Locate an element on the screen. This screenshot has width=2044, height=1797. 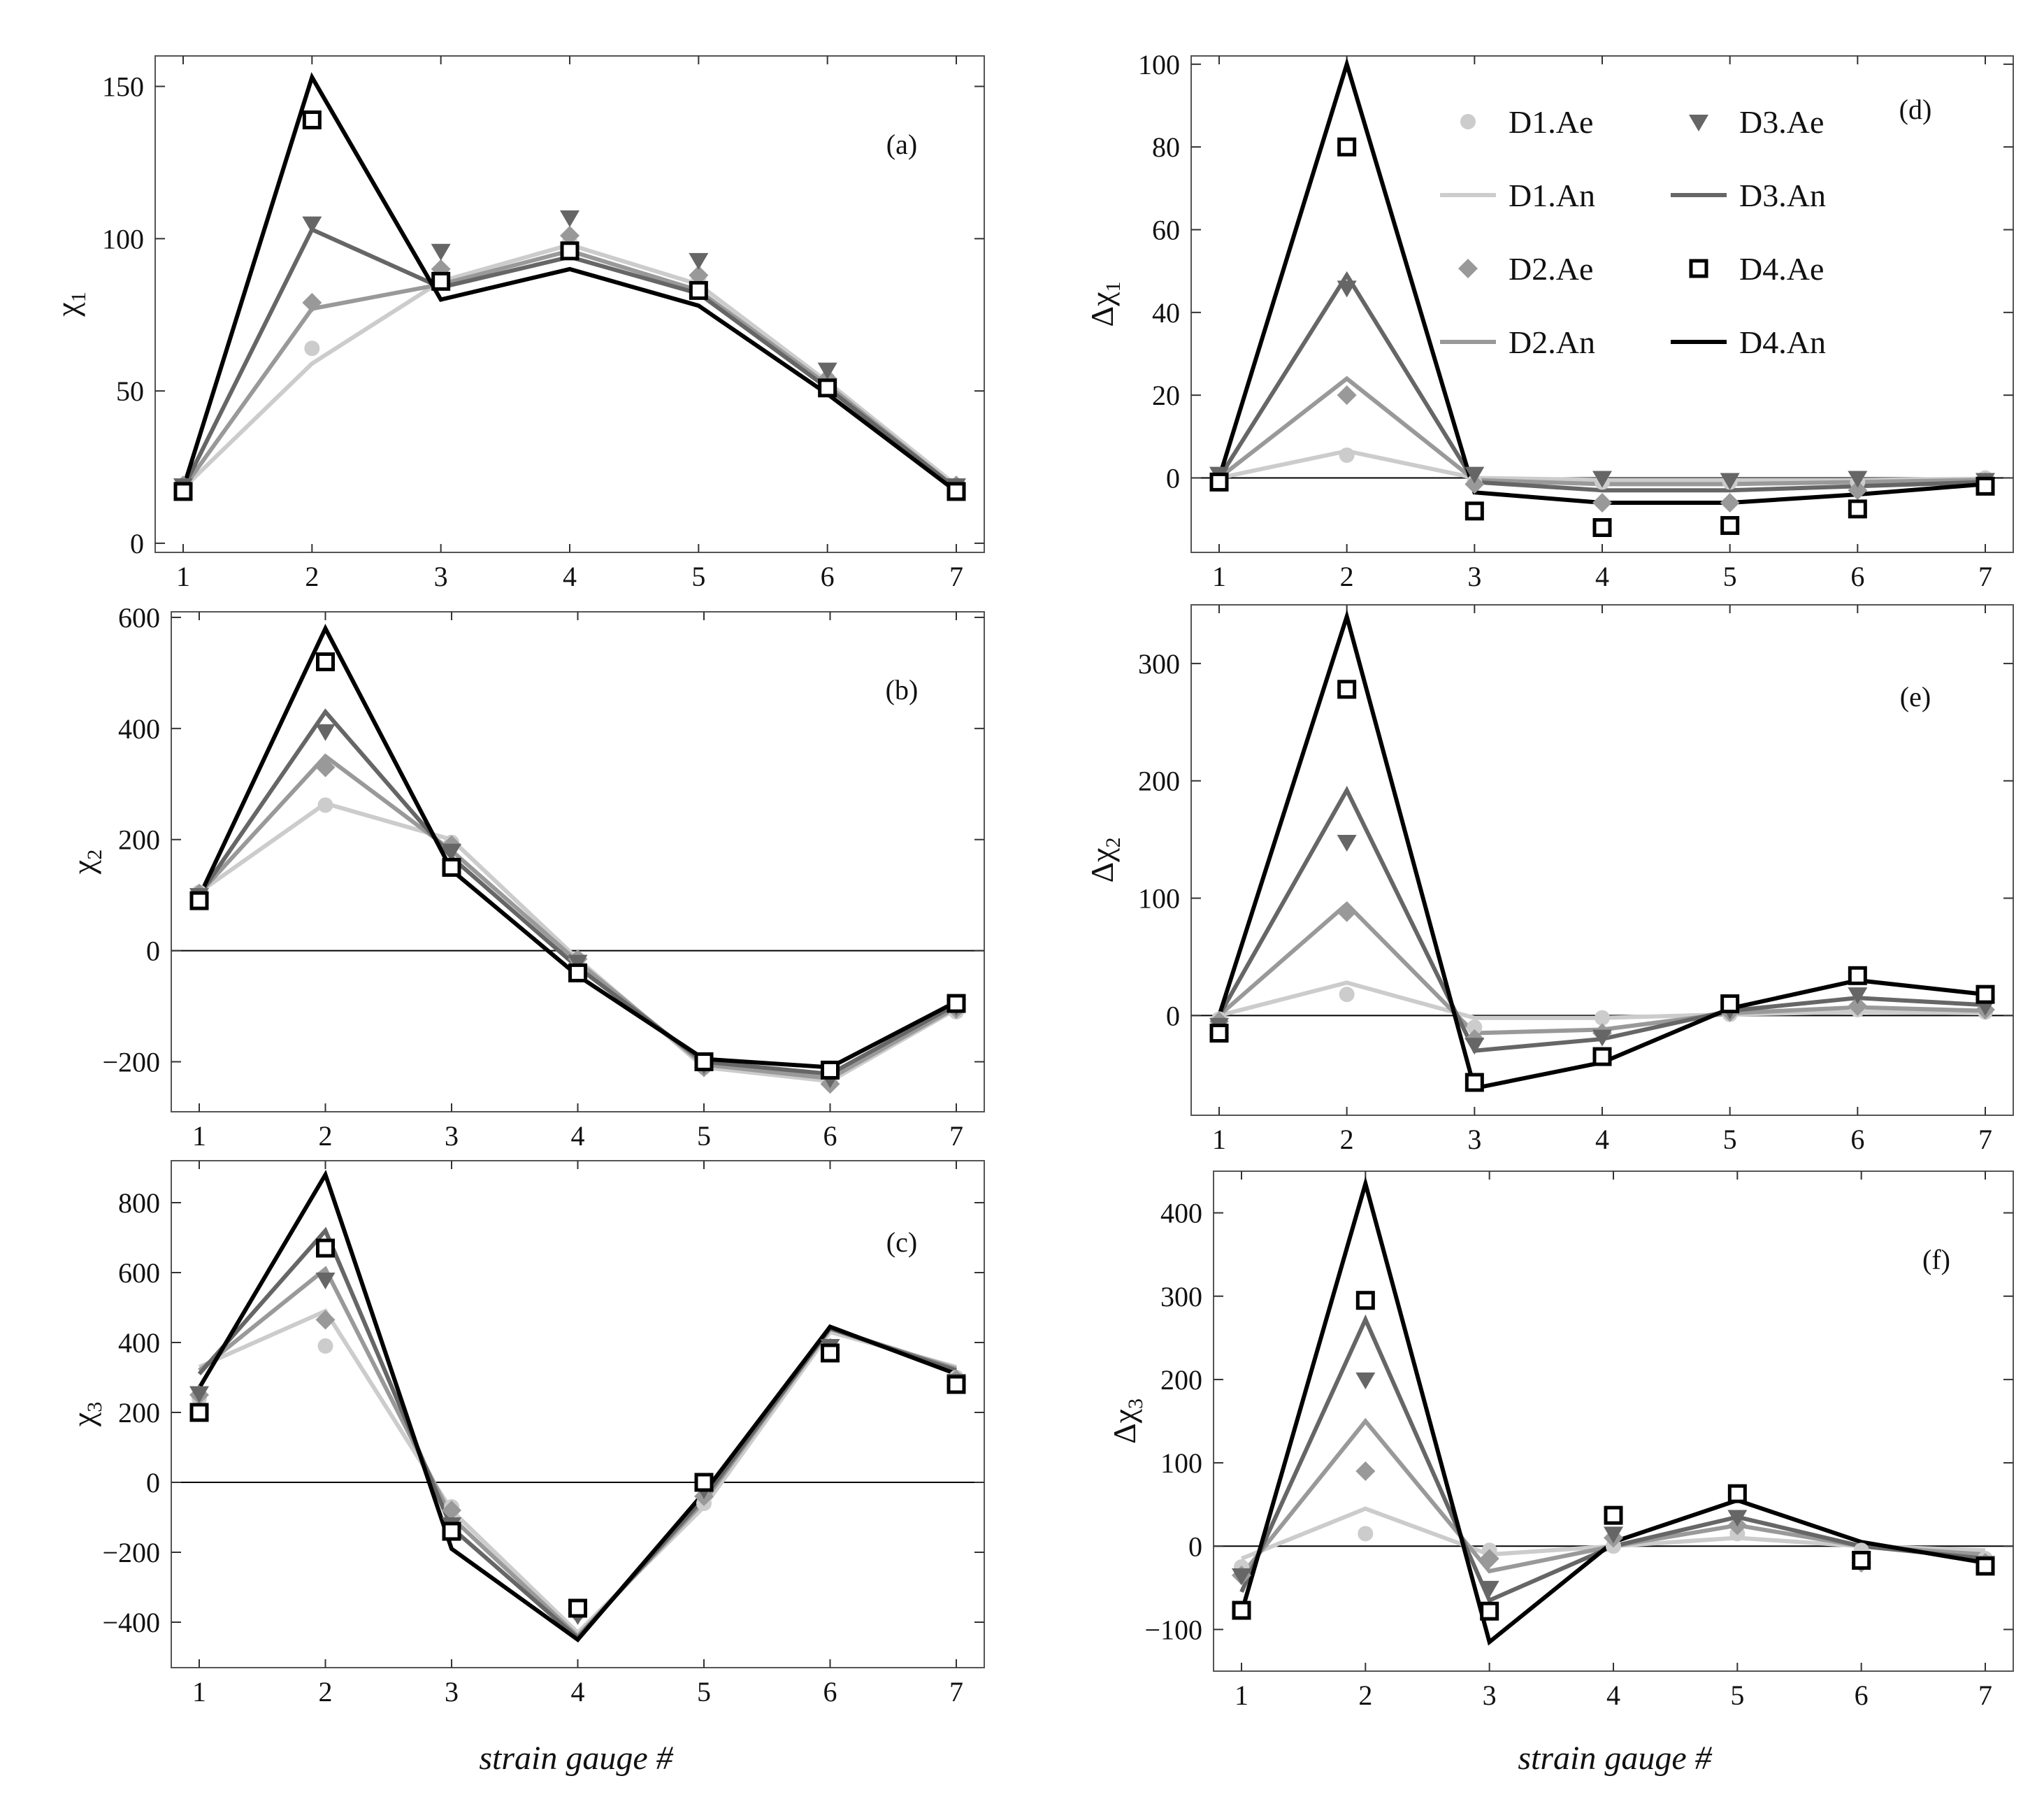
y-axis-title: χ3 is located at coordinates (86, 1414).